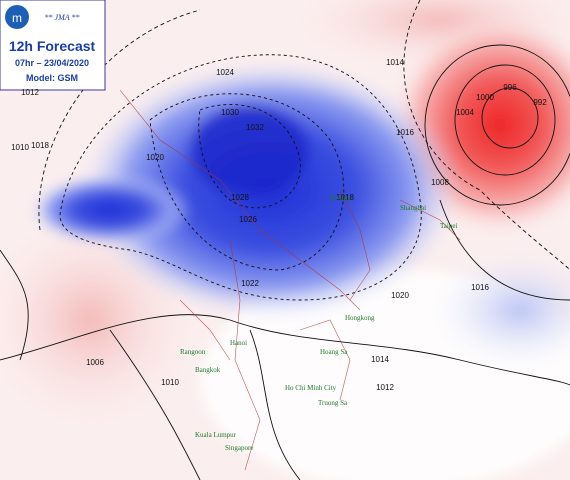  What do you see at coordinates (440, 182) in the screenshot?
I see `isobar-label: 1008` at bounding box center [440, 182].